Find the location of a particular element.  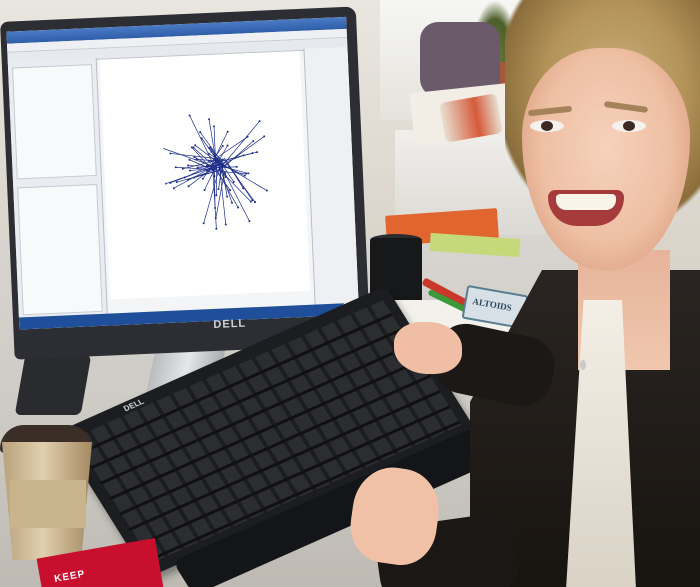

person-right-eye is located at coordinates (629, 126).